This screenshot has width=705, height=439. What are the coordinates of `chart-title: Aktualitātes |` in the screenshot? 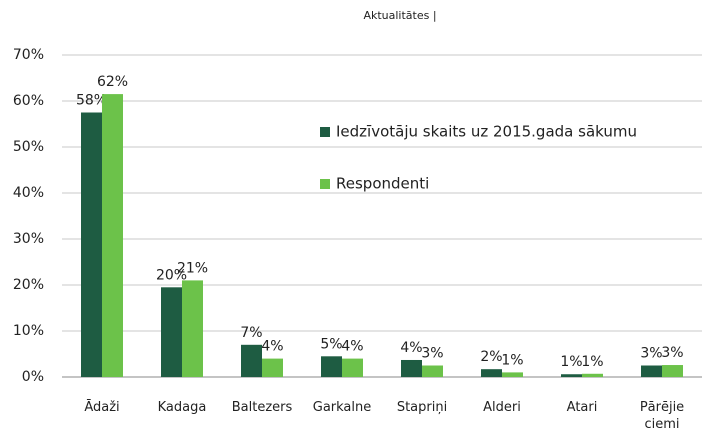 It's located at (399, 15).